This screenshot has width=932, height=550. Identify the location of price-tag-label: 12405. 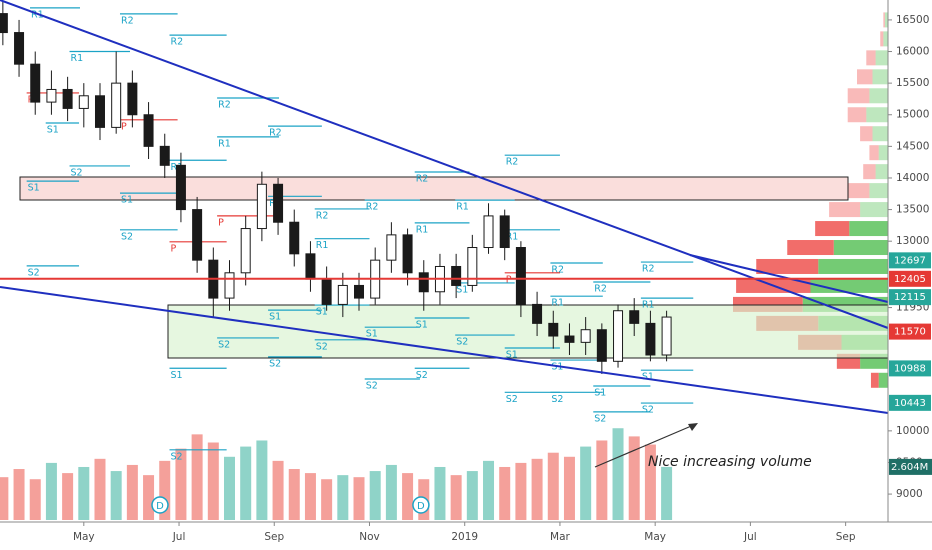
(910, 279).